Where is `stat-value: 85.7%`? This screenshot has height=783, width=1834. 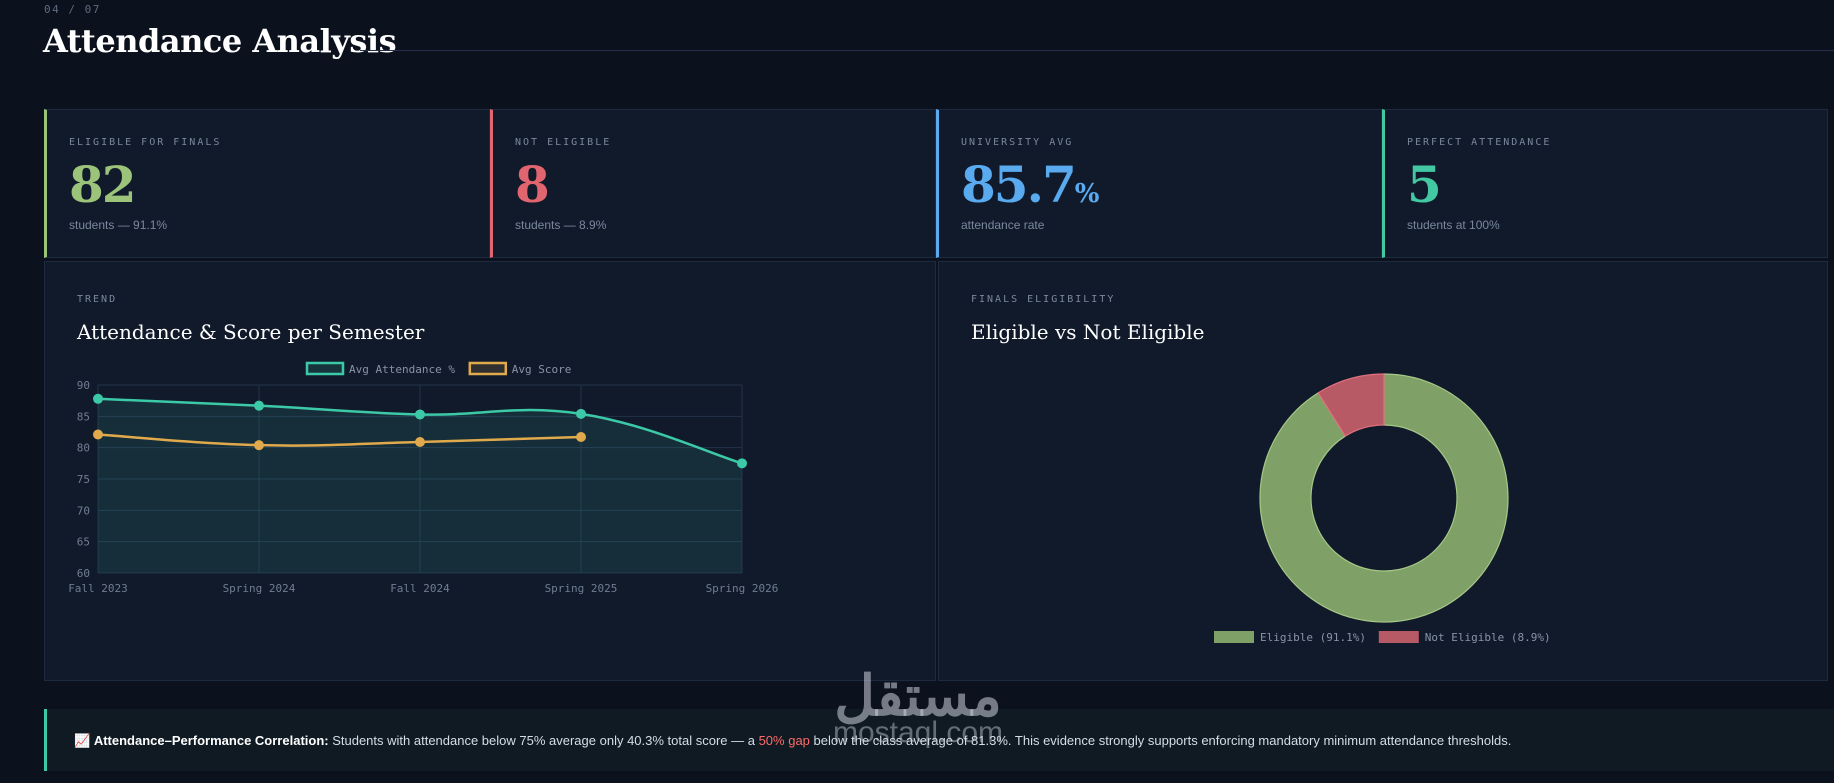
stat-value: 85.7% is located at coordinates (1030, 185).